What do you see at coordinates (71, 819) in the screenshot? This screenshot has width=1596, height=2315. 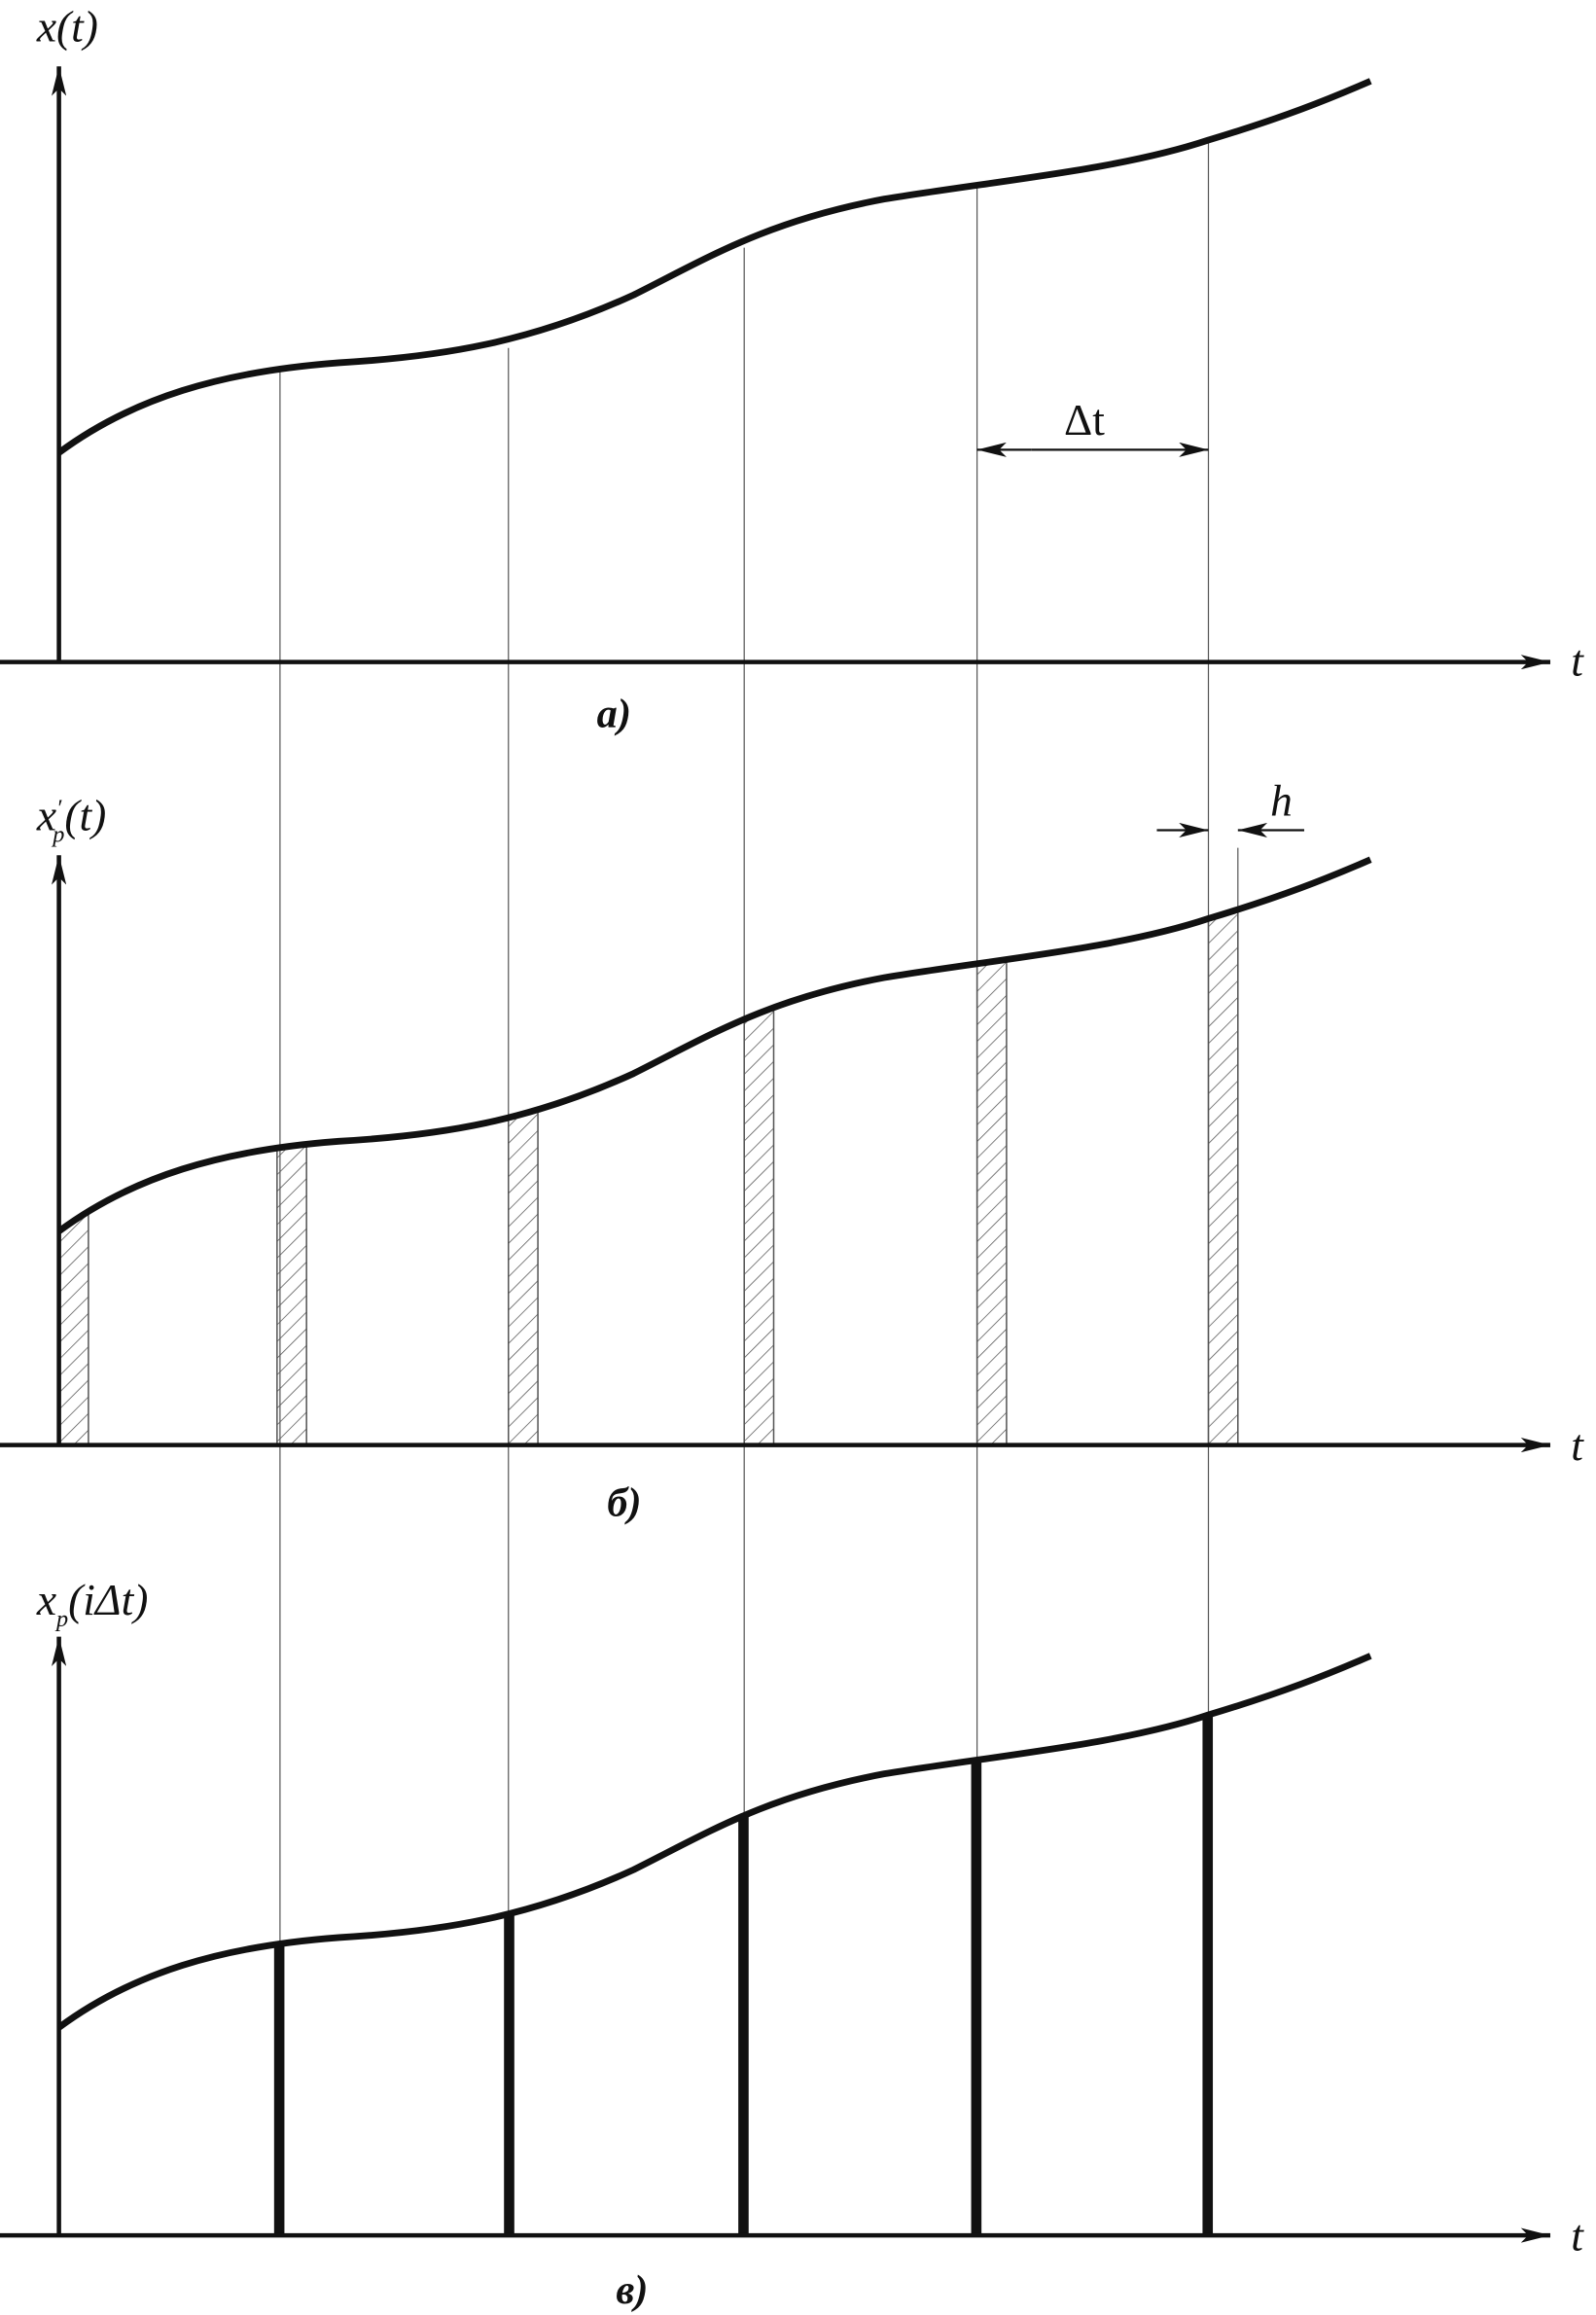 I see `y-axis-label: x′ p(t)` at bounding box center [71, 819].